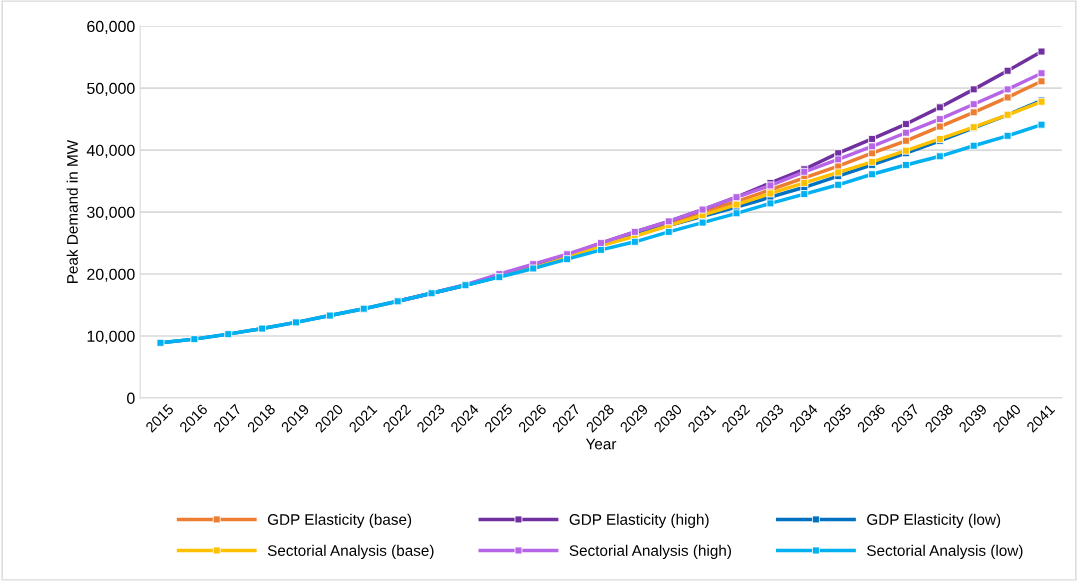 The width and height of the screenshot is (1078, 581). I want to click on legend-label: Sectorial Analysis (low), so click(945, 551).